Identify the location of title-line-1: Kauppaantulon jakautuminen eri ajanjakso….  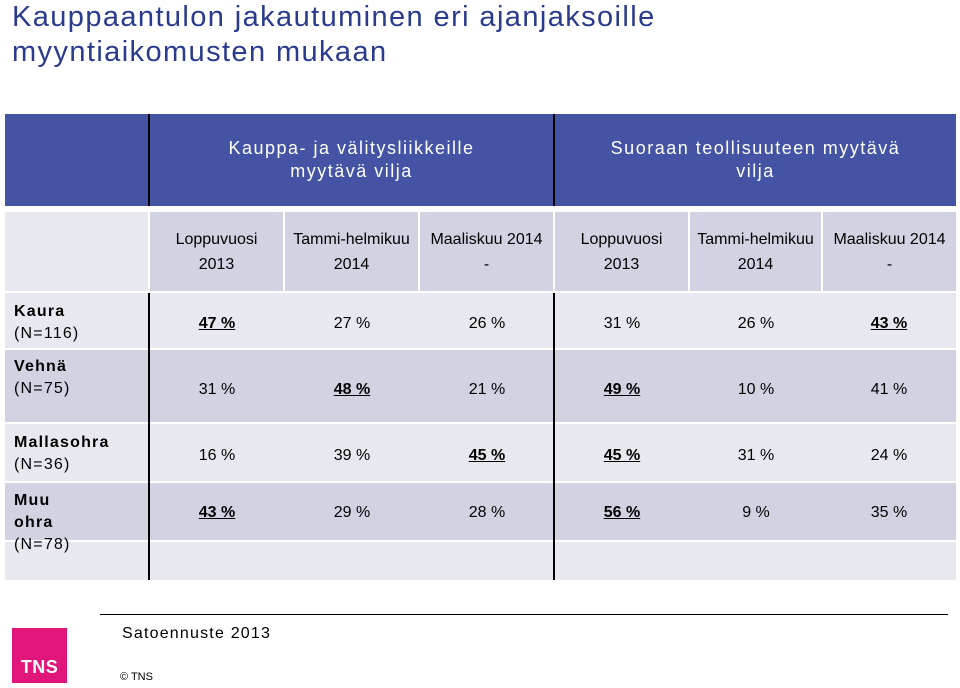
(334, 17).